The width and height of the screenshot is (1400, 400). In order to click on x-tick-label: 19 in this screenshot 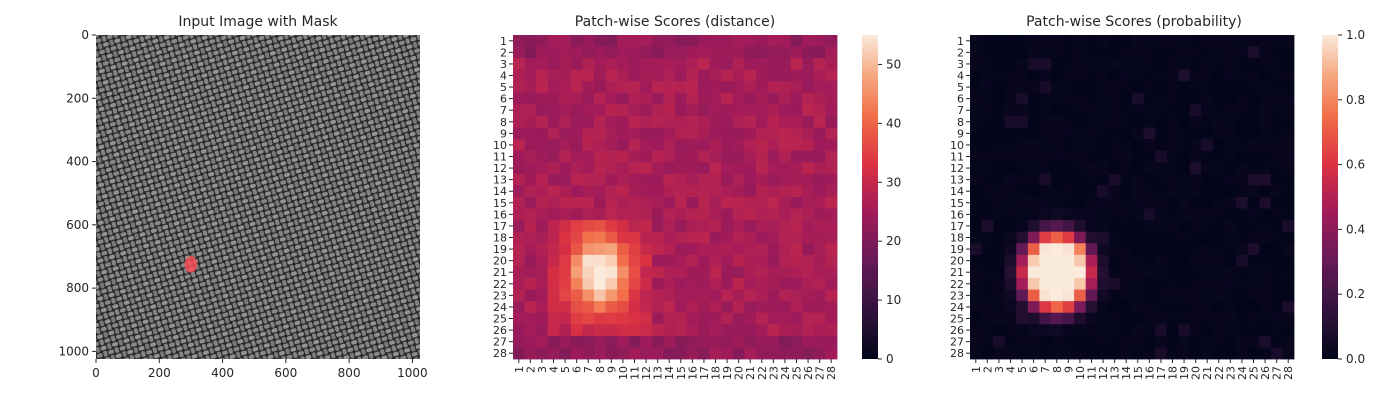, I will do `click(1184, 373)`.